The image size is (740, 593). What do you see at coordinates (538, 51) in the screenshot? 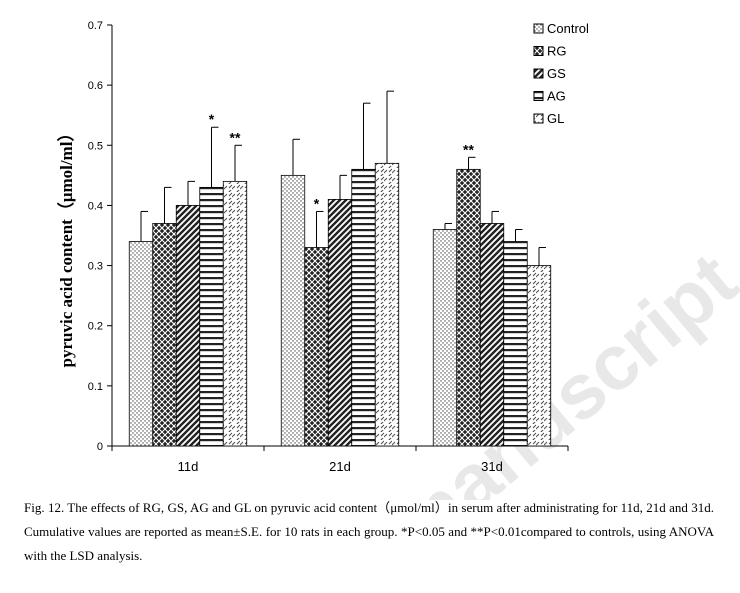
I see `legend-swatch-rg` at bounding box center [538, 51].